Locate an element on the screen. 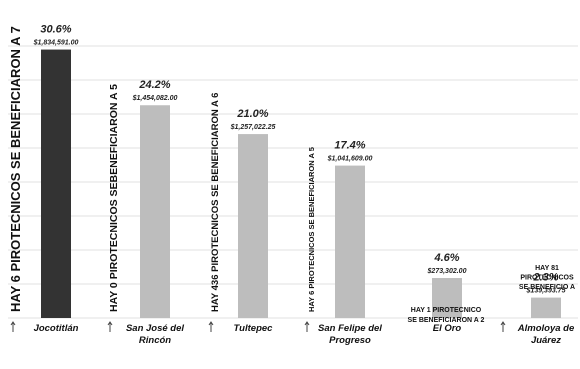  category-label: San Felipe del Progreso is located at coordinates (350, 334).